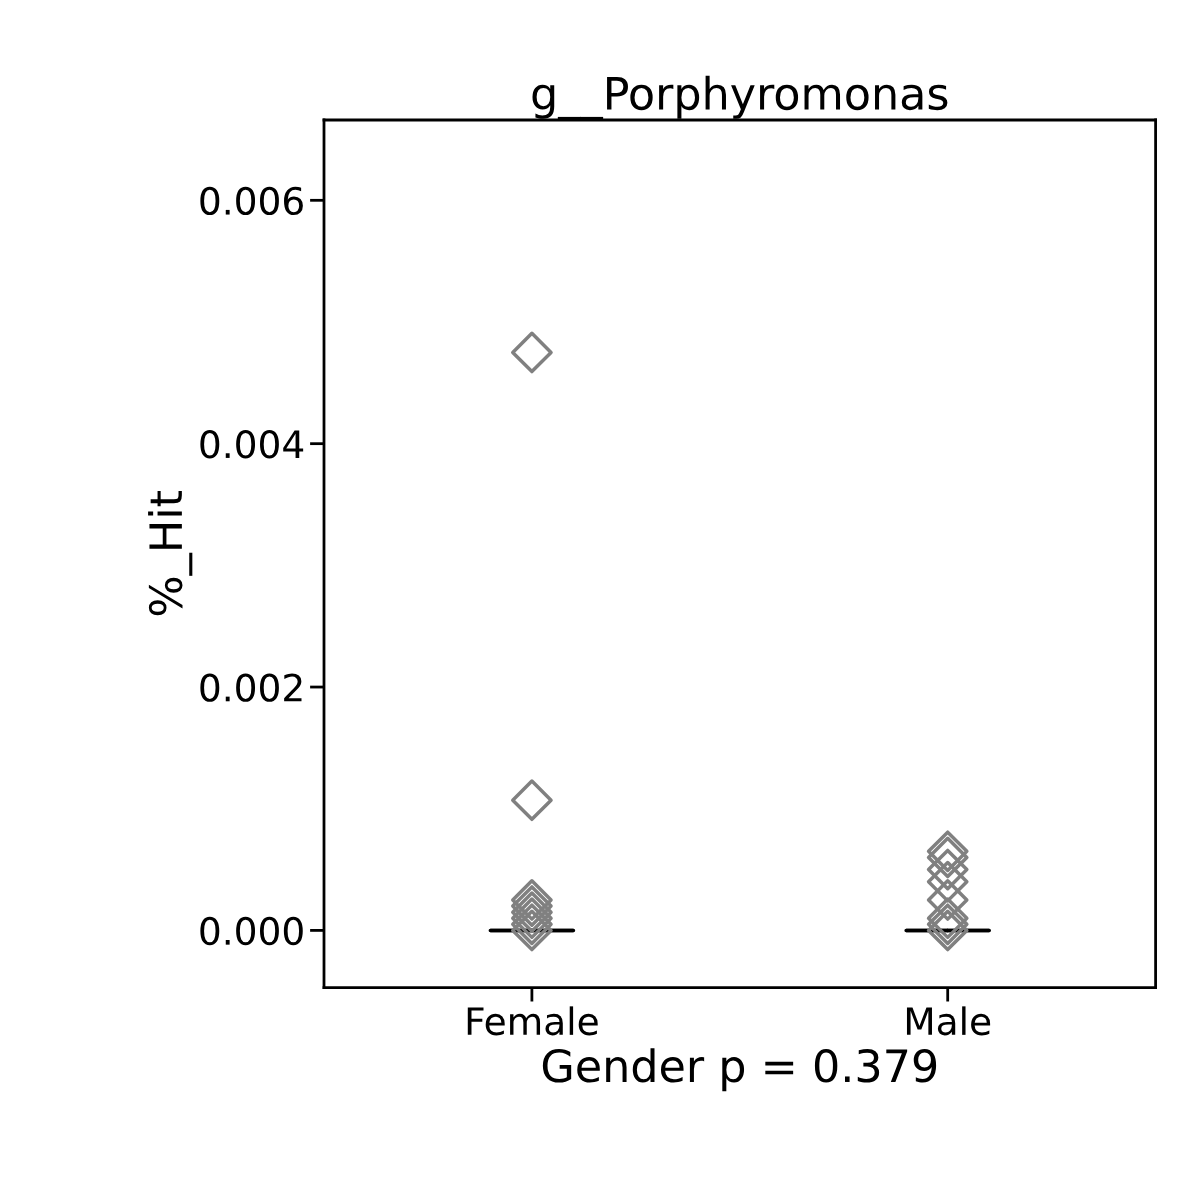 The height and width of the screenshot is (1200, 1200). What do you see at coordinates (251, 687) in the screenshot?
I see `y-tick-label: 0.002` at bounding box center [251, 687].